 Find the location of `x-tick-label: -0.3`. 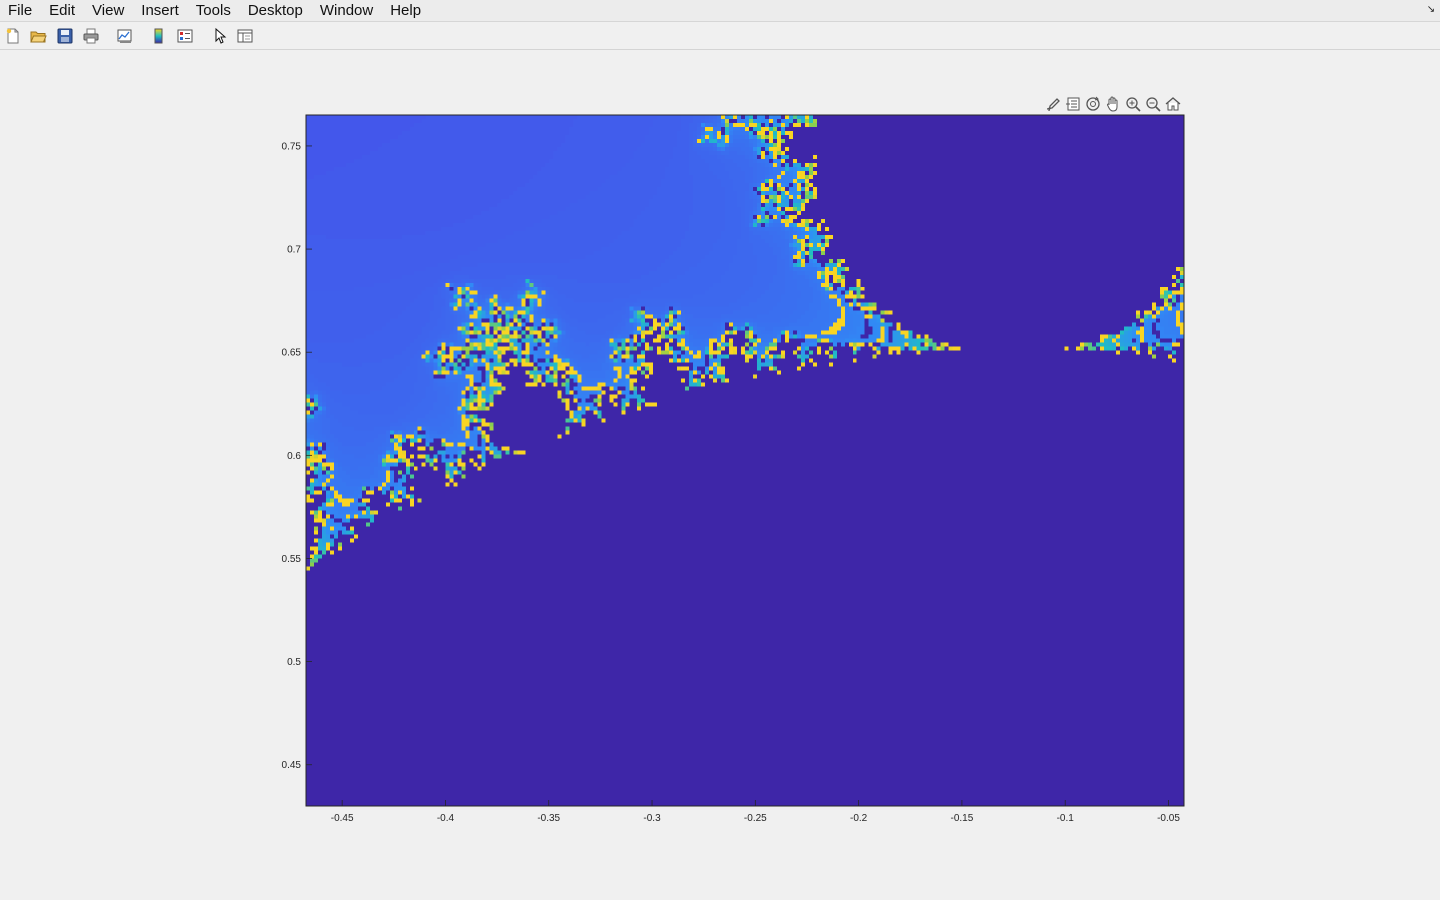

x-tick-label: -0.3 is located at coordinates (652, 818).